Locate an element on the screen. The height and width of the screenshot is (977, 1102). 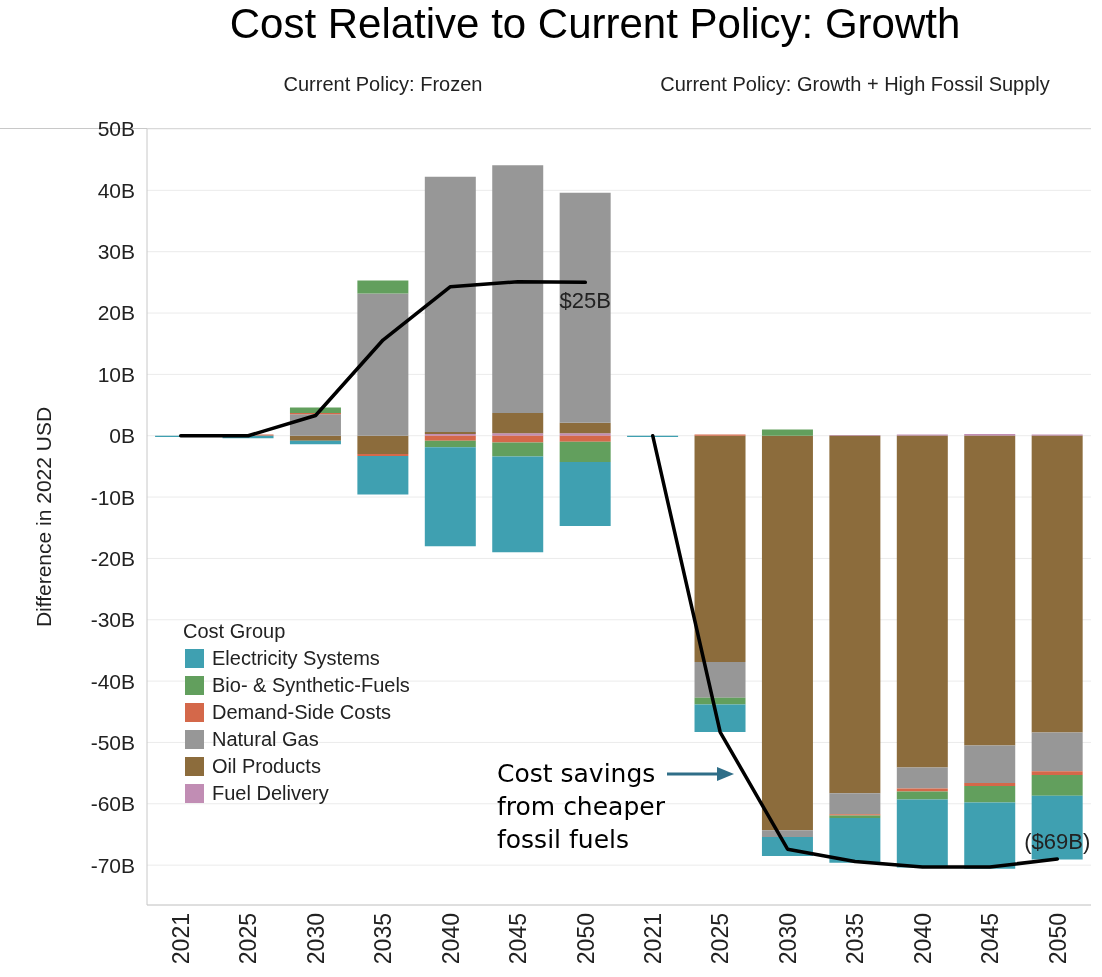
chart-subtitle: Current Policy: Growth + High Fossil Supply is located at coordinates (855, 83).